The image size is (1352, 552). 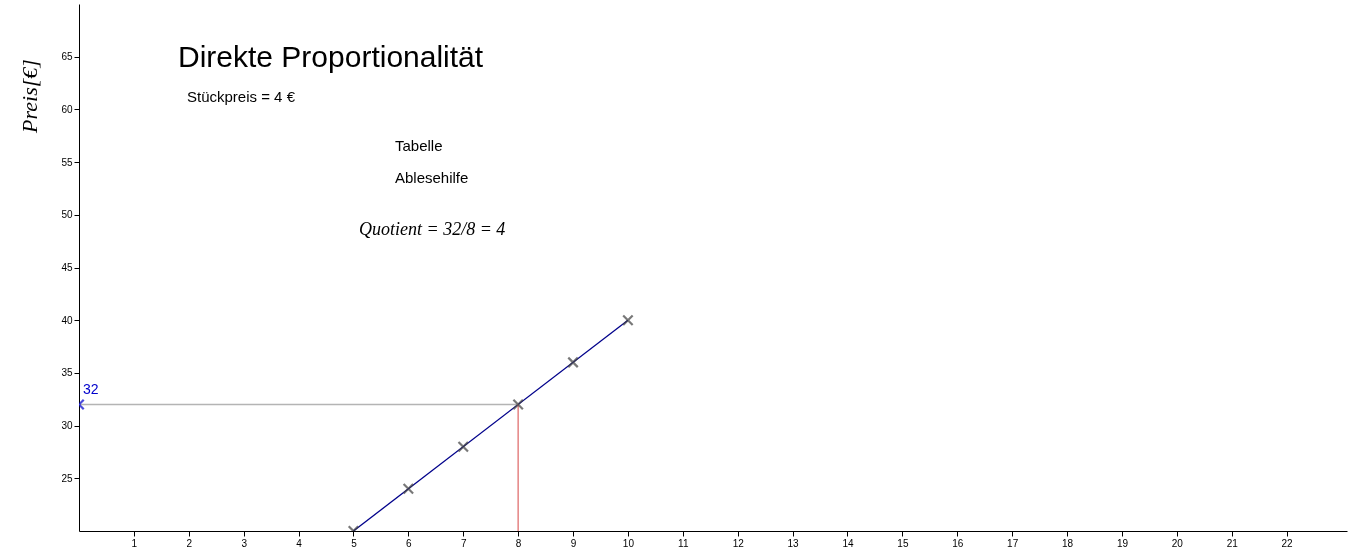 I want to click on y-tick-label: 30, so click(x=67, y=426).